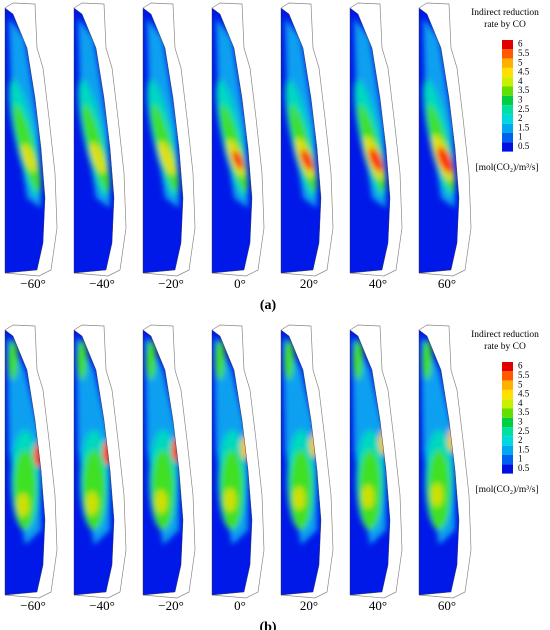 This screenshot has height=630, width=550. What do you see at coordinates (447, 605) in the screenshot?
I see `angle-label: 60°` at bounding box center [447, 605].